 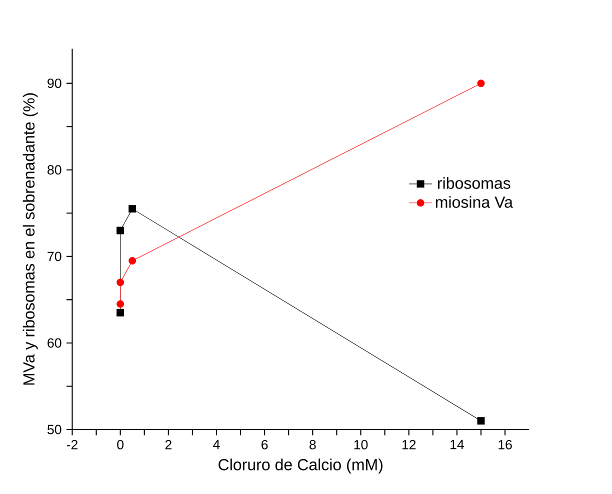 I want to click on x-tick-label: 6, so click(x=265, y=445).